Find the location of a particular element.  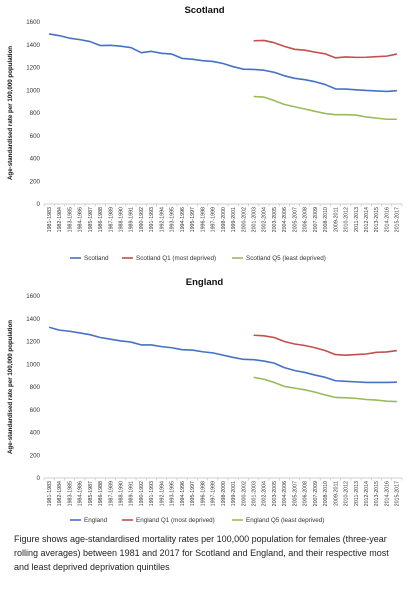

legend-label: Scotland is located at coordinates (96, 258).